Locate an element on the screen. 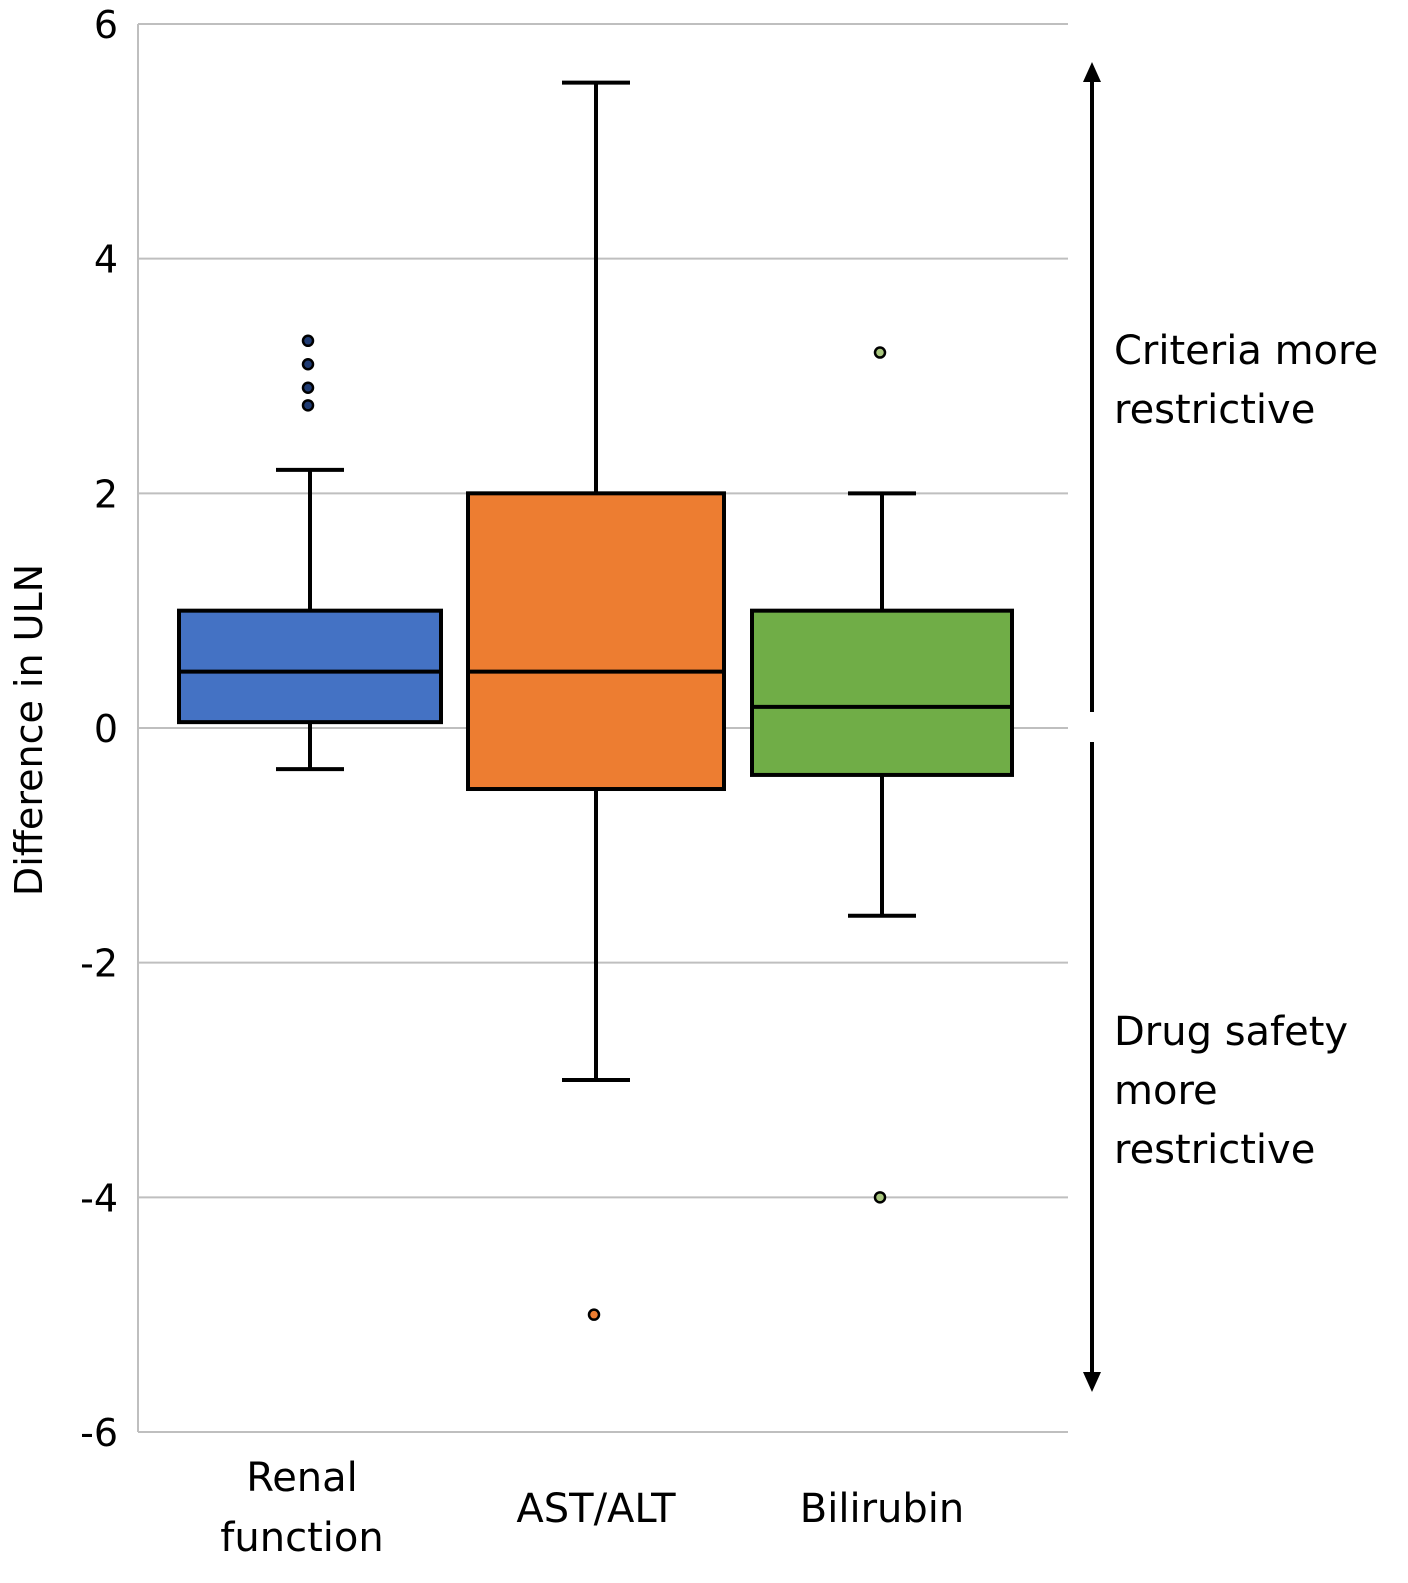 The image size is (1408, 1583). y-axis-ticks: 6 4 2 0 -2 -4 -6 is located at coordinates (99, 729).